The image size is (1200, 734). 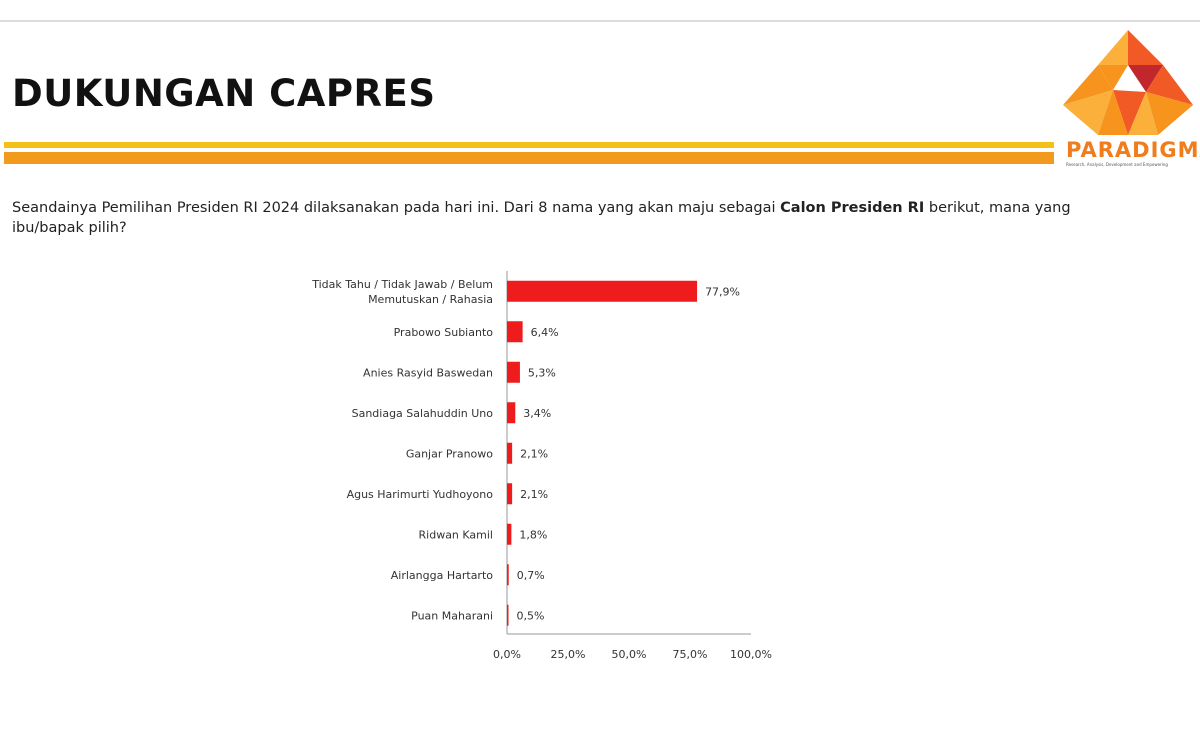 What do you see at coordinates (534, 453) in the screenshot?
I see `value-label-4: 2,1%` at bounding box center [534, 453].